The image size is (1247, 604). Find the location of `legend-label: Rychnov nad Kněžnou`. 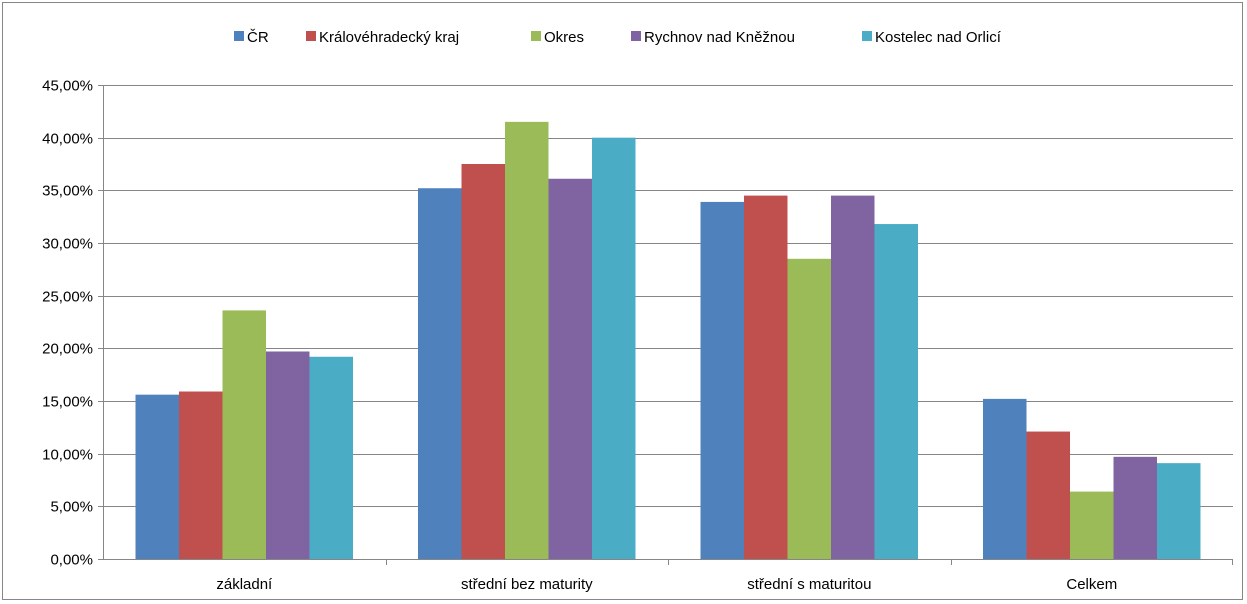

legend-label: Rychnov nad Kněžnou is located at coordinates (719, 37).